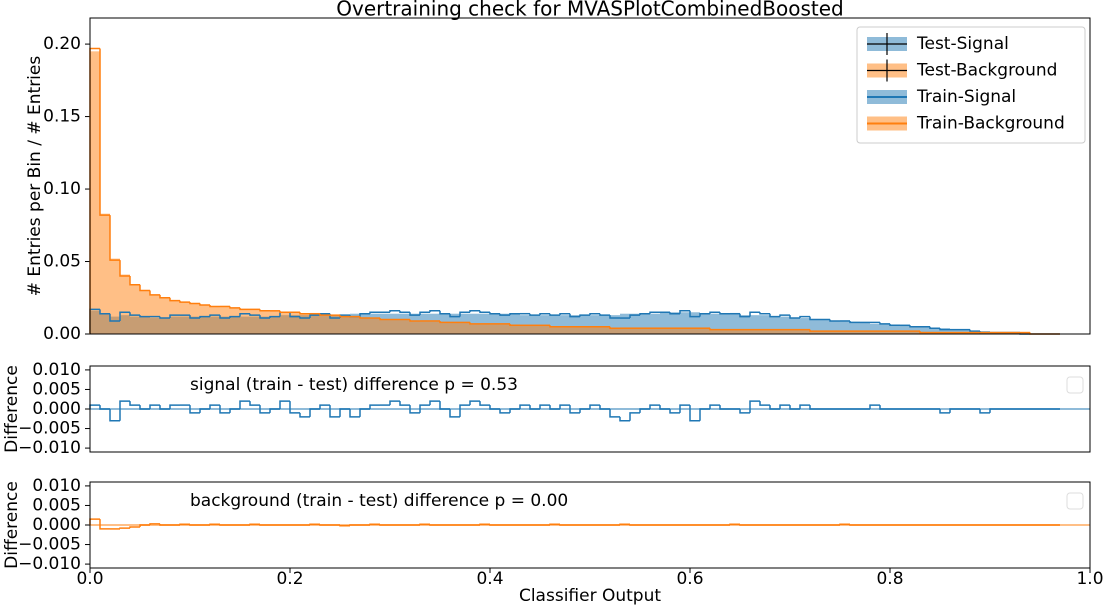 The height and width of the screenshot is (606, 1105). What do you see at coordinates (986, 71) in the screenshot?
I see `legend-label: Test-Background` at bounding box center [986, 71].